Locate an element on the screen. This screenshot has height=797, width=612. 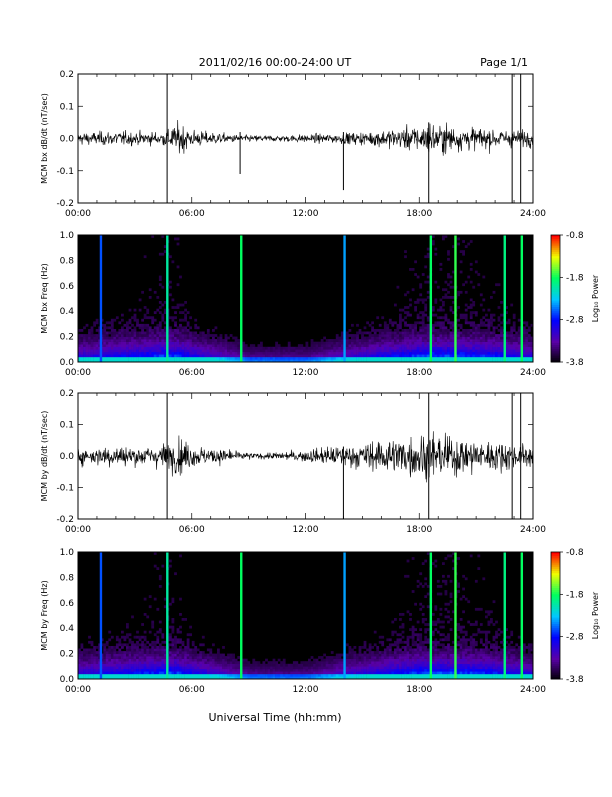
colorbar-label: Log₁₀ Power is located at coordinates (595, 298).